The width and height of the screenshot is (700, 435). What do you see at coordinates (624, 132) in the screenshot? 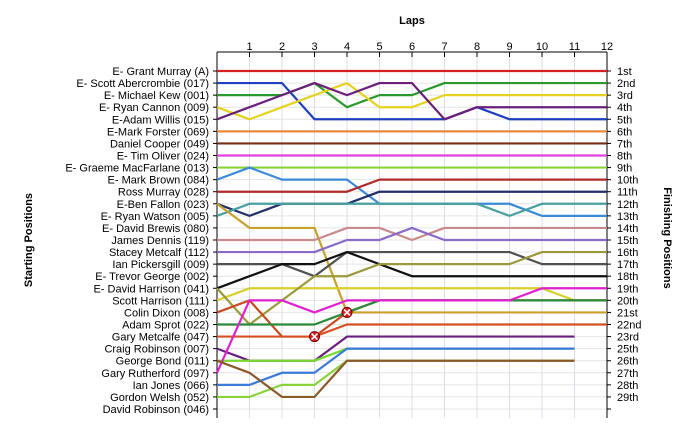
I see `finish-position-label: 6th` at bounding box center [624, 132].